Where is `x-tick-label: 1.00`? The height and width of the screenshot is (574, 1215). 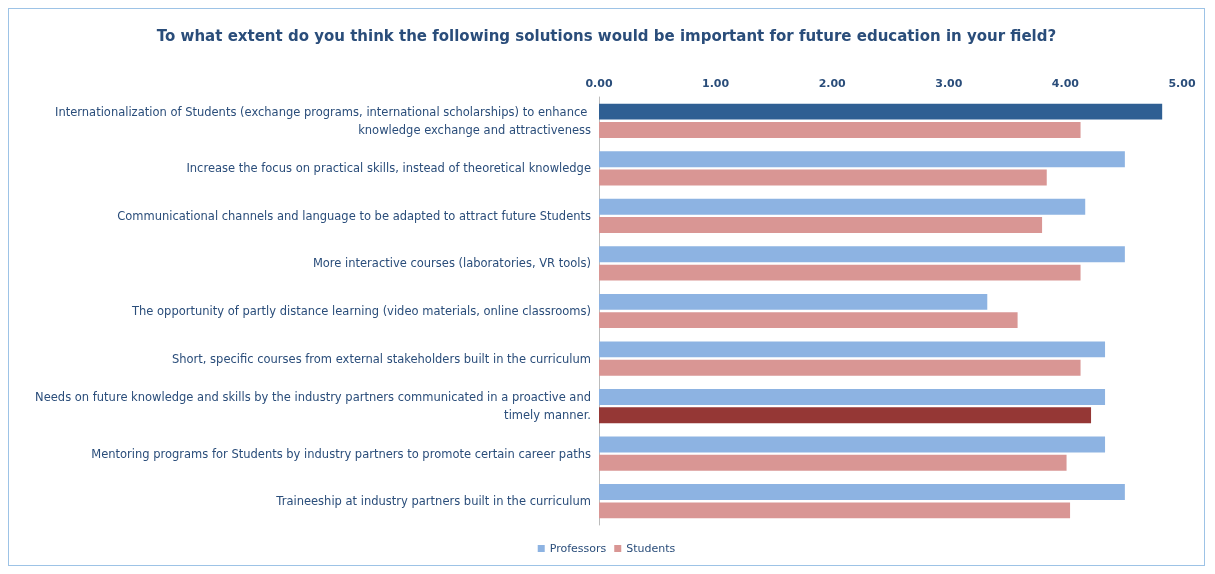
x-tick-label: 1.00 is located at coordinates (716, 83).